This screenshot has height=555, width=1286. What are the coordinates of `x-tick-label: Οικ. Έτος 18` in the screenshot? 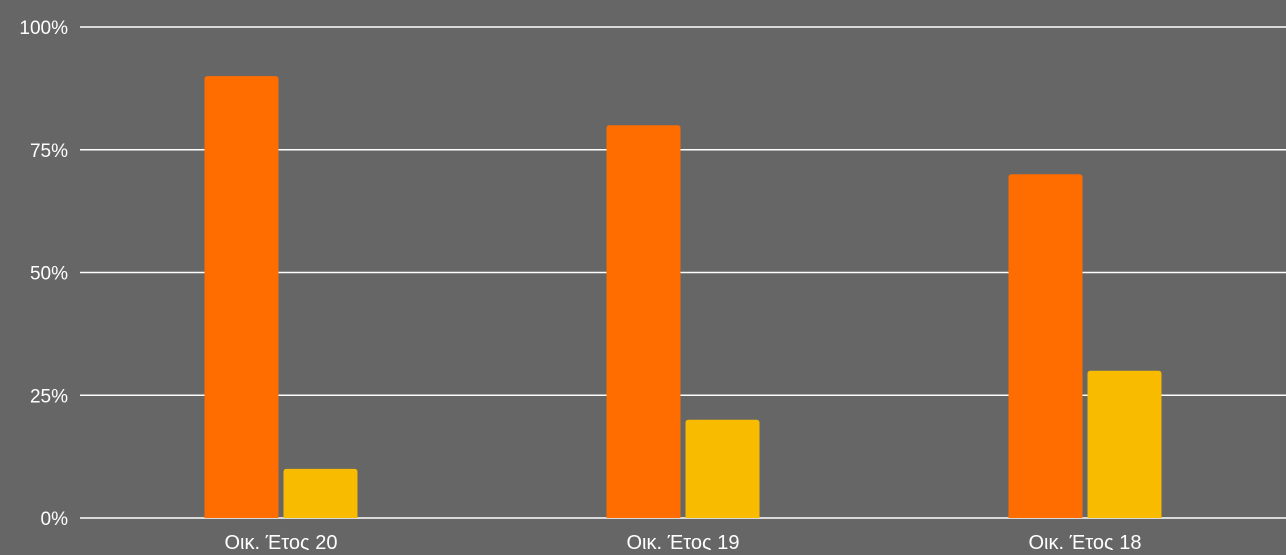 It's located at (1085, 541).